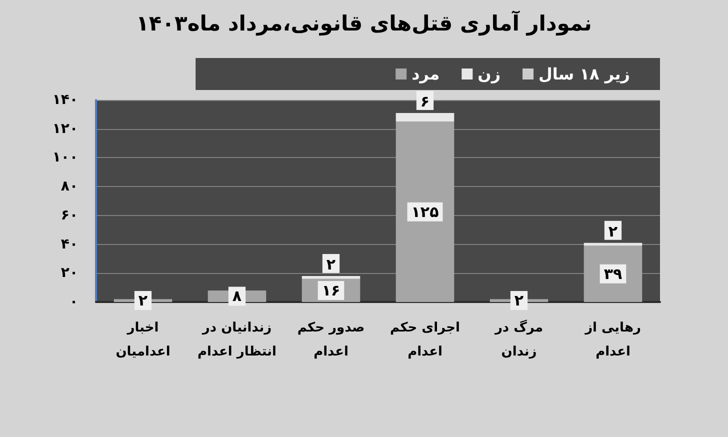 This screenshot has width=728, height=437. I want to click on chart-title: نمودار آماری قتل‌های قانونی،مرداد ماه۱۴۰۳, so click(364, 23).